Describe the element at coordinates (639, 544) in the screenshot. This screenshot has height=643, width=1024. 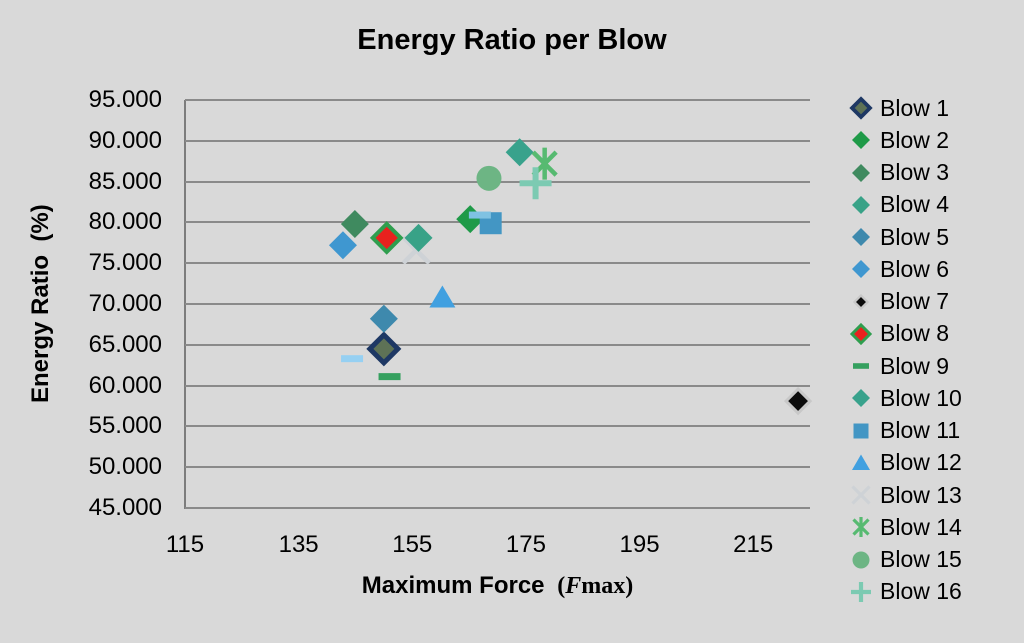
I see `x-tick-label: 195` at that location.